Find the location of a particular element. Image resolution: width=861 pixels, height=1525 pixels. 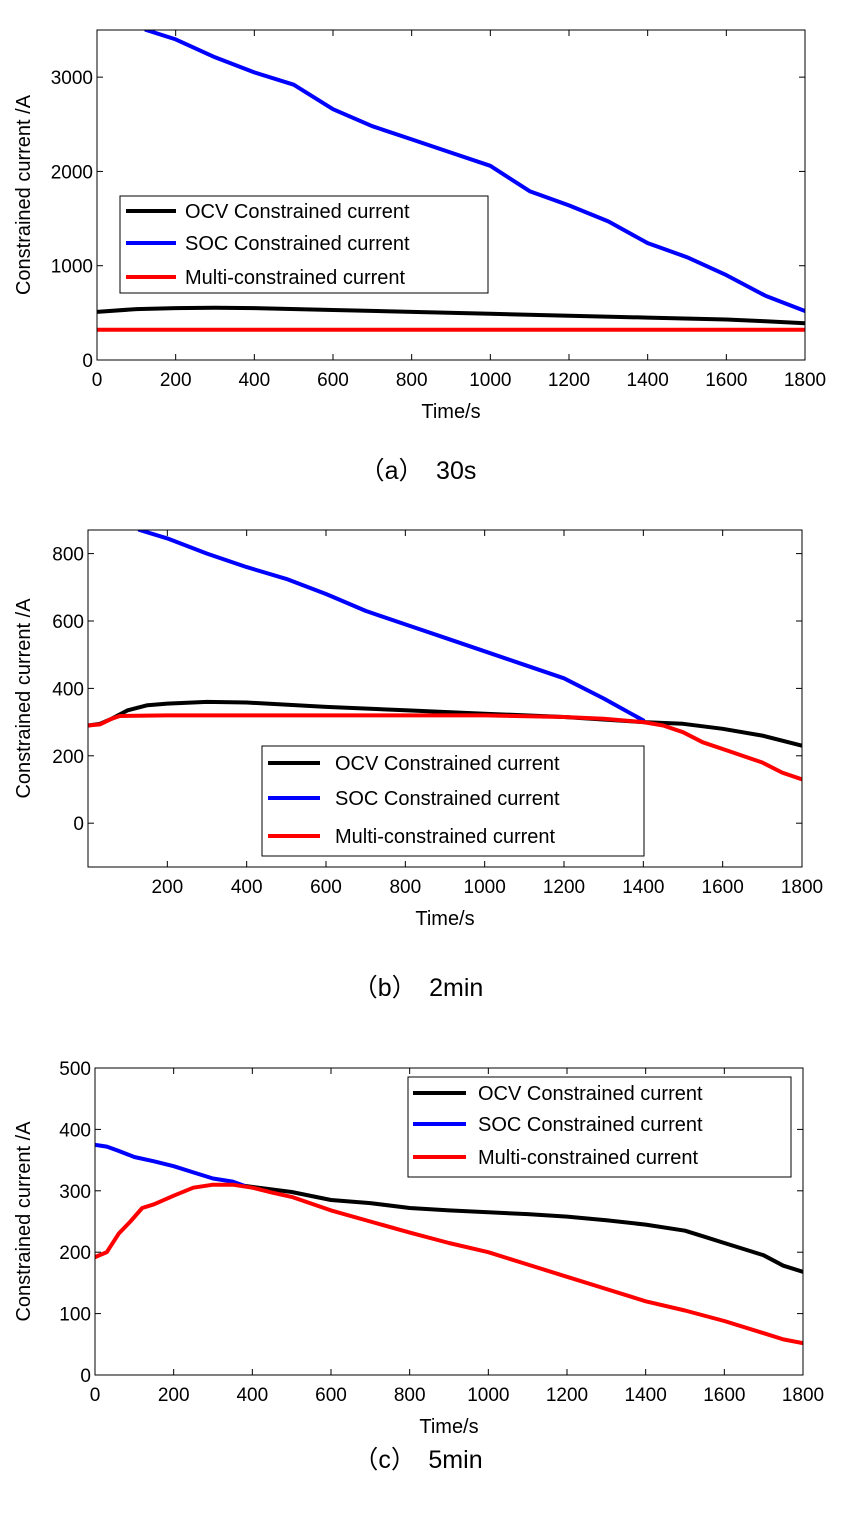

panel-caption: （a） 30s is located at coordinates (418, 471).